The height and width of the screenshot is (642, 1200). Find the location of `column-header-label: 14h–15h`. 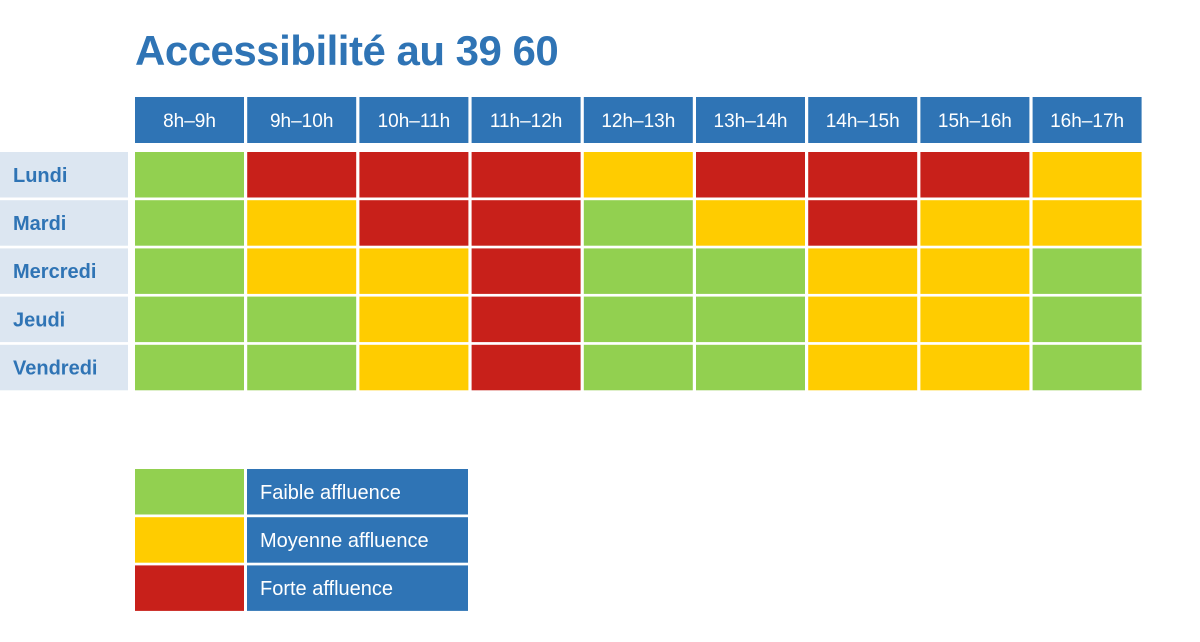

column-header-label: 14h–15h is located at coordinates (863, 121).